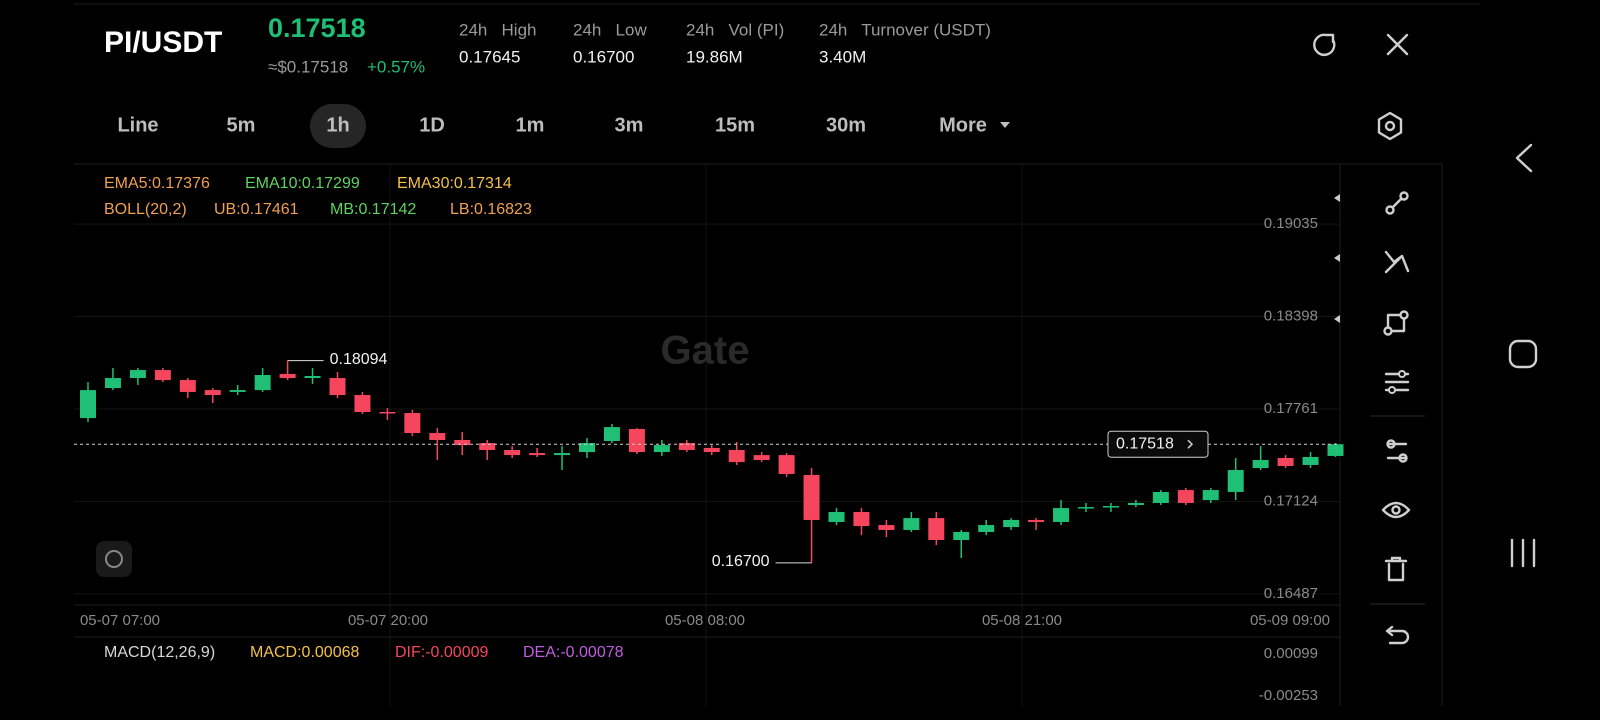 The width and height of the screenshot is (1600, 720). Describe the element at coordinates (1291, 223) in the screenshot. I see `y-tick-label: 0.19035` at that location.